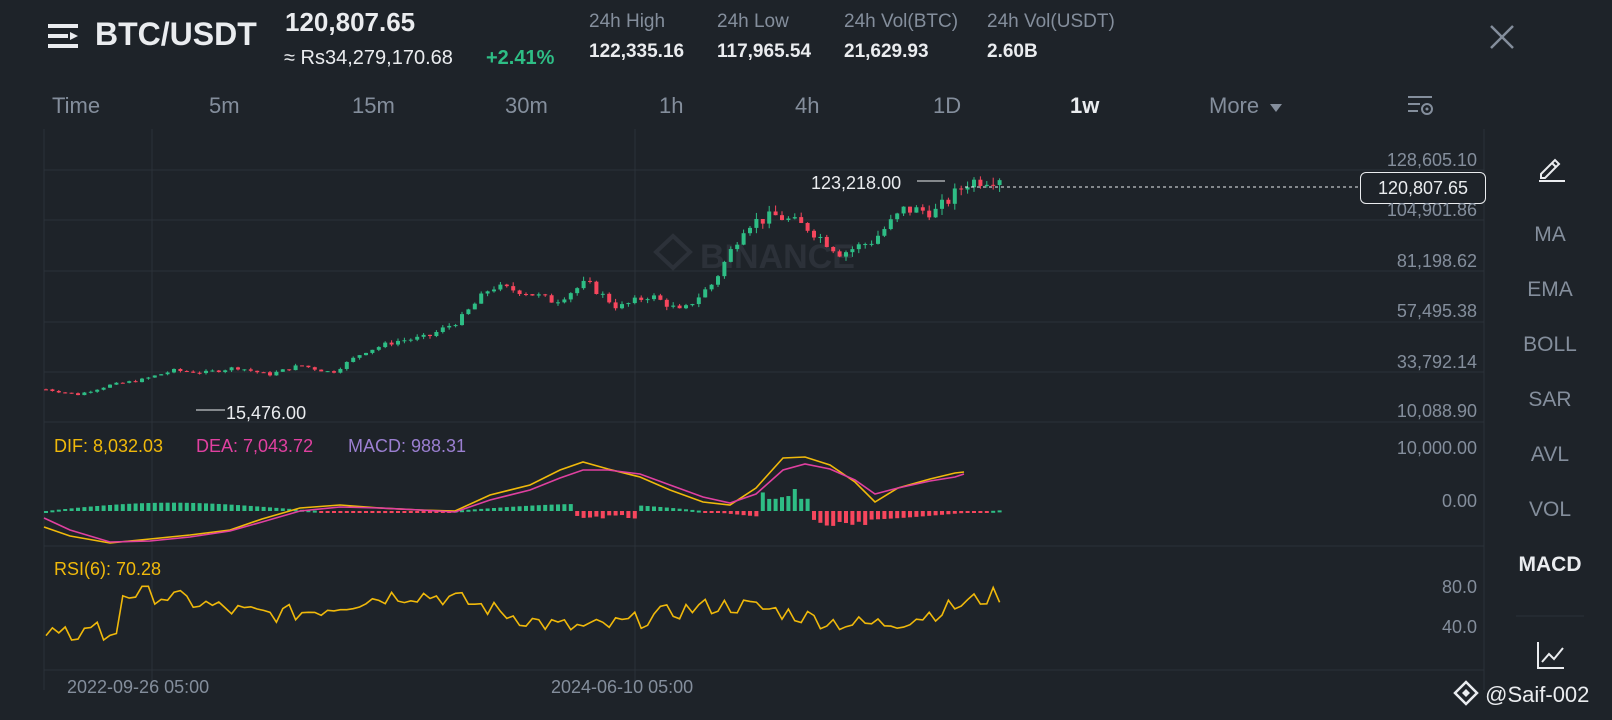  What do you see at coordinates (1550, 454) in the screenshot?
I see `indicator-avl-button: AVL` at bounding box center [1550, 454].